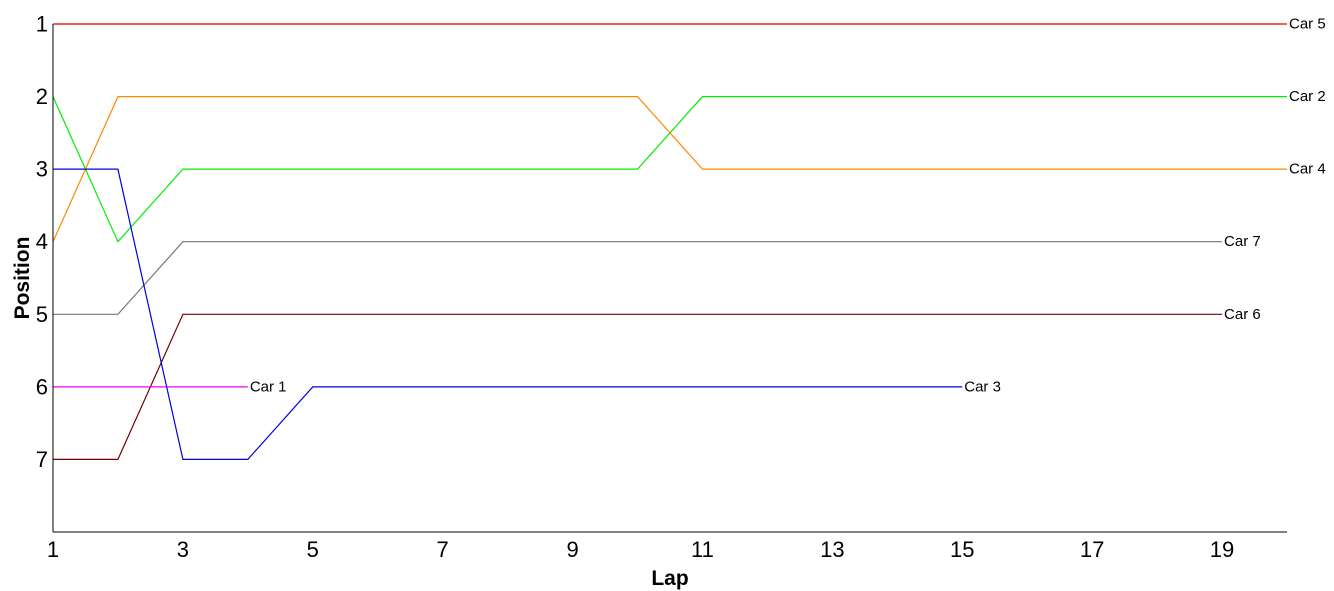 The image size is (1334, 591). I want to click on x-tick-label: 1, so click(53, 549).